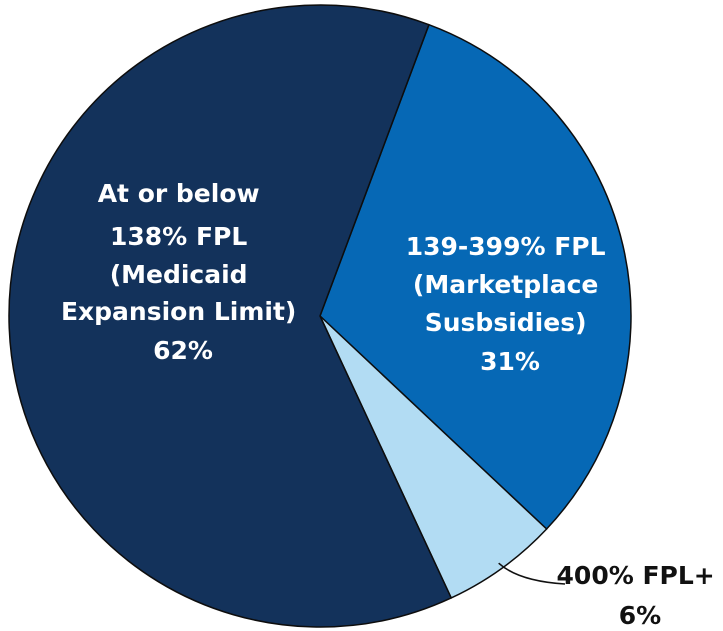  What do you see at coordinates (433, 457) in the screenshot?
I see `pie-slice-400-fpl` at bounding box center [433, 457].